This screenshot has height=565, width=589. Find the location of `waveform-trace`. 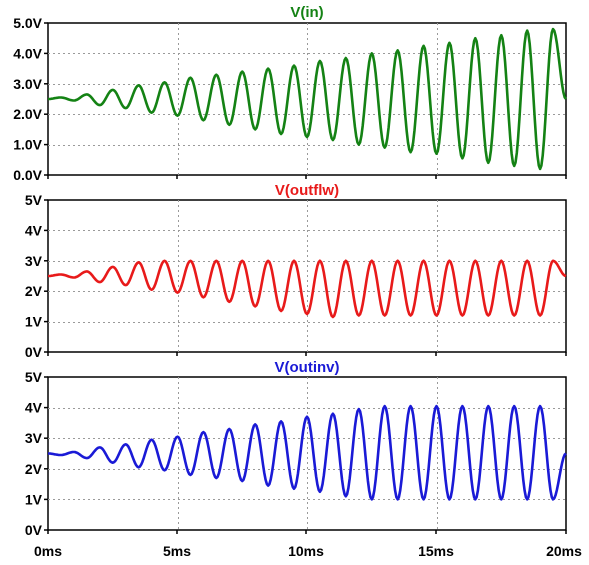

waveform-trace is located at coordinates (307, 289).